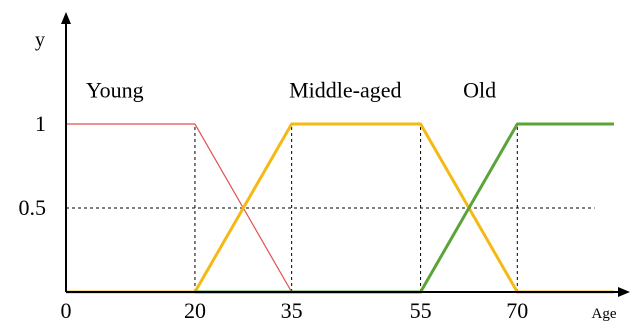  What do you see at coordinates (40, 40) in the screenshot?
I see `y-axis-label: y` at bounding box center [40, 40].